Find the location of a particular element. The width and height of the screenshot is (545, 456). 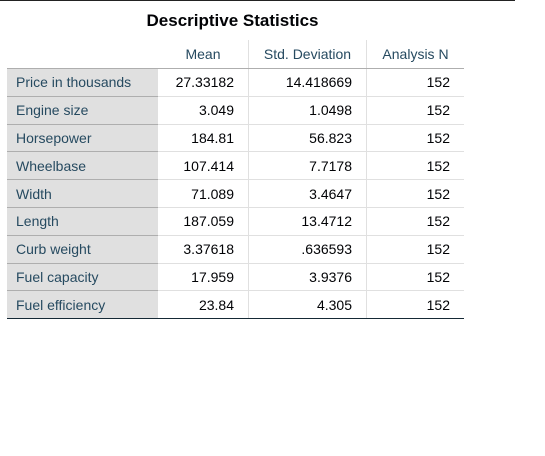

table-row: Fuel capacity 17.959 3.9376 152 is located at coordinates (235, 277).